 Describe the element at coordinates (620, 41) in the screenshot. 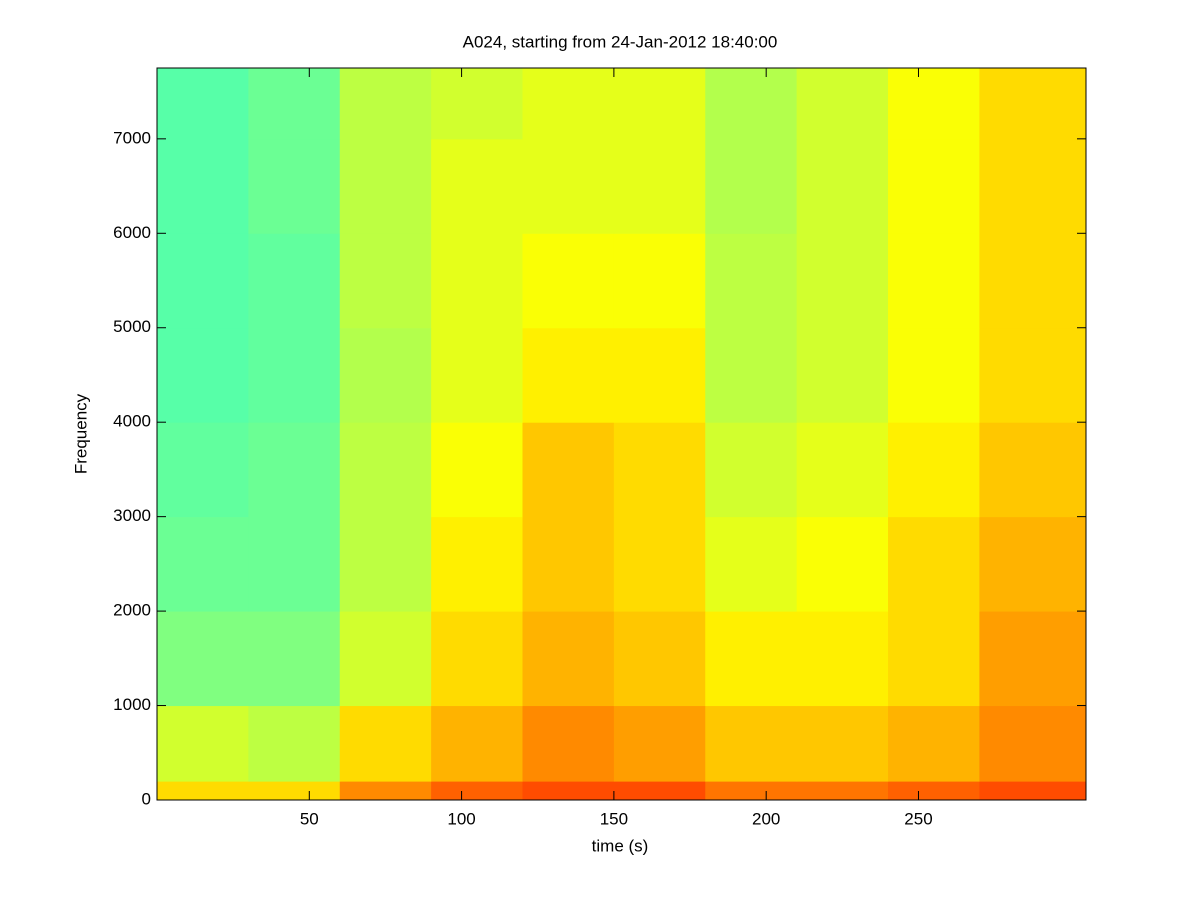

I see `chart-title: A024, starting from 24-Jan-2012 18:40:00` at that location.